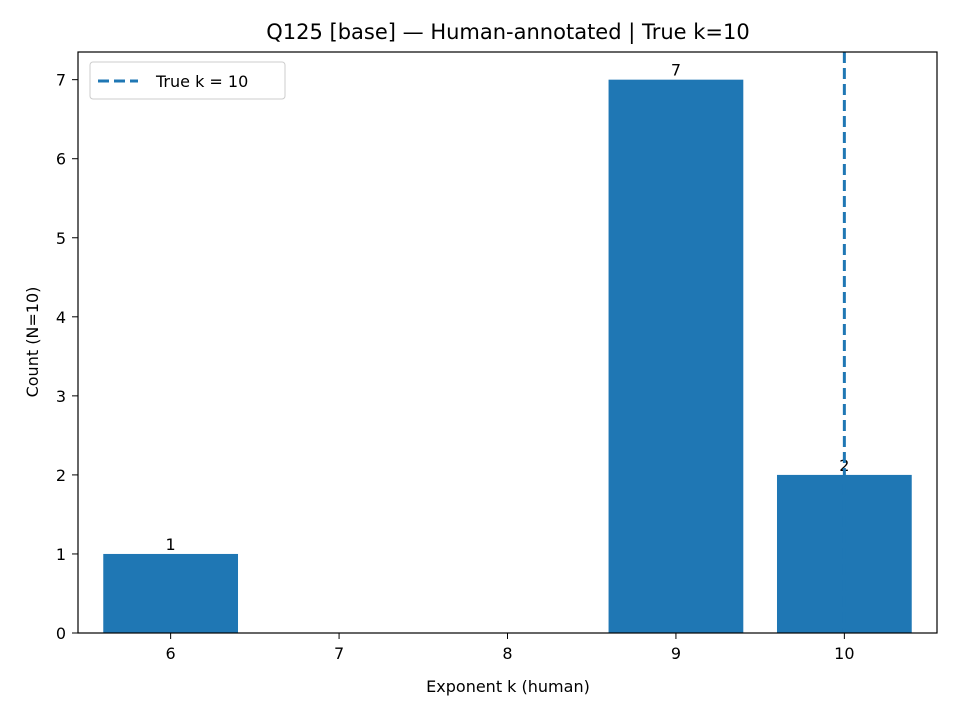  What do you see at coordinates (676, 70) in the screenshot?
I see `bar-value-label-k-9: 7` at bounding box center [676, 70].